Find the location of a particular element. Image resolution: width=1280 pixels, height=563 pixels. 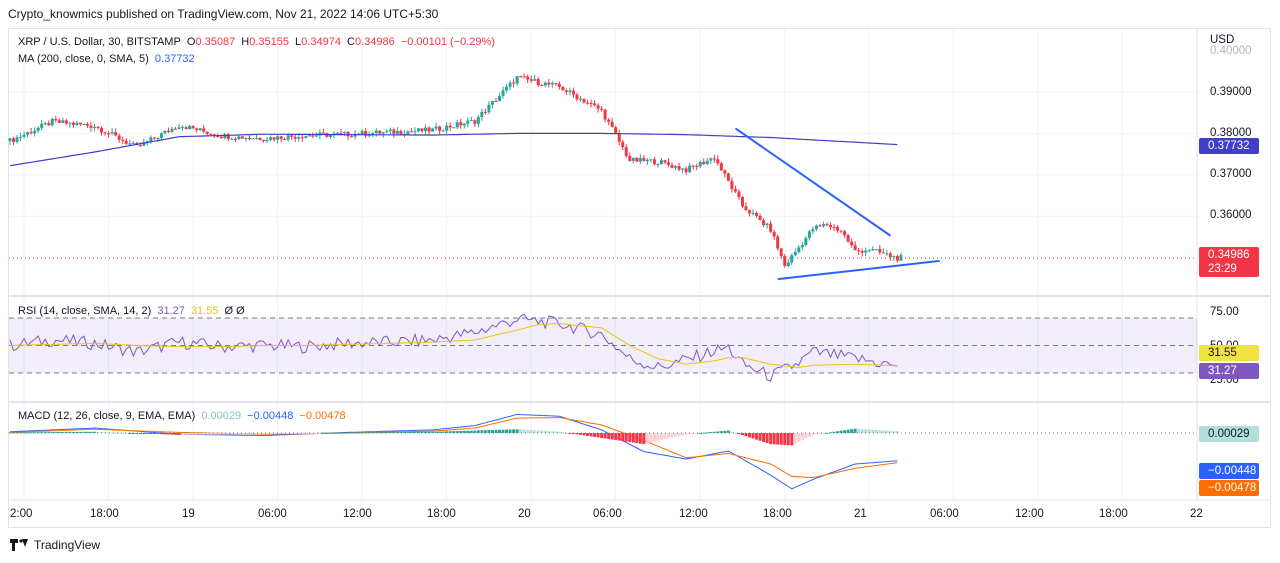

open-value: 0.35087 is located at coordinates (215, 42).